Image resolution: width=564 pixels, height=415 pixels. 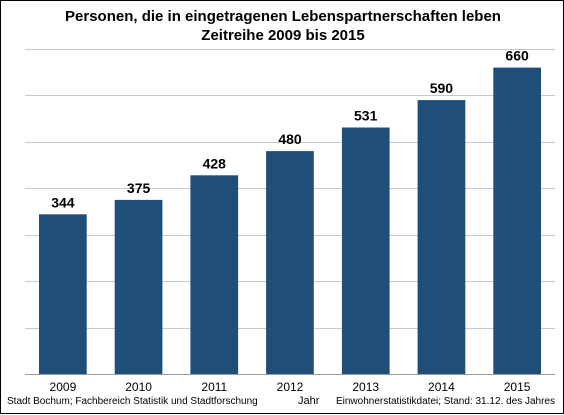 What do you see at coordinates (366, 116) in the screenshot?
I see `data-label-2013: 531` at bounding box center [366, 116].